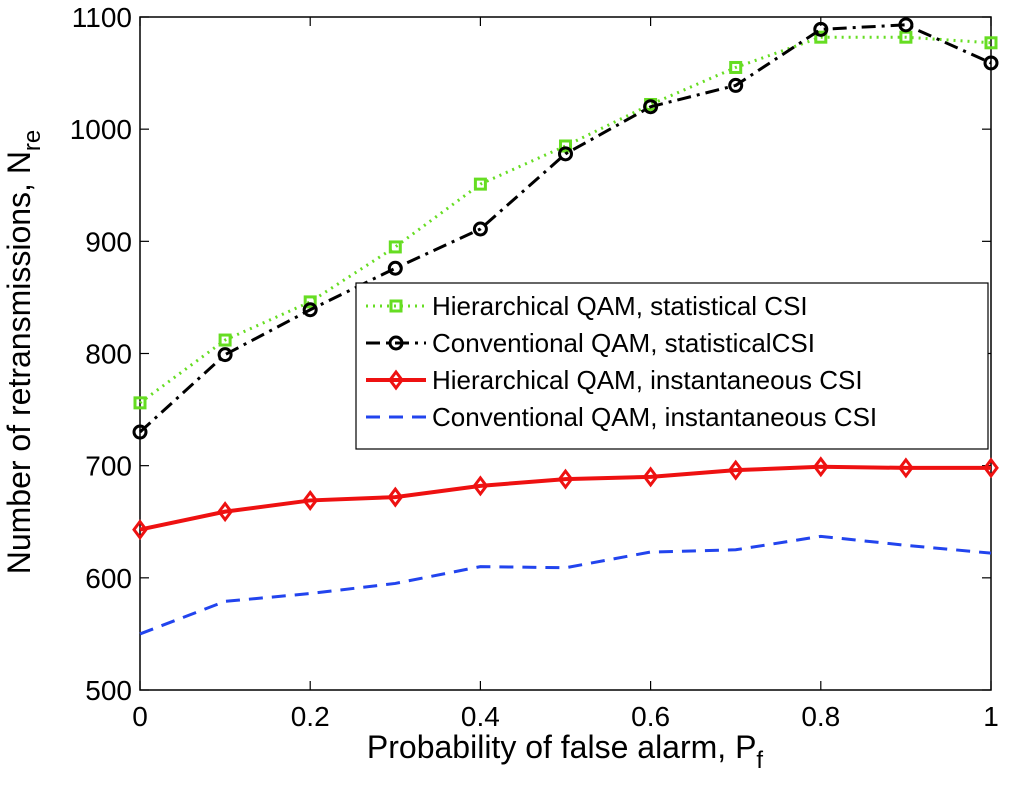 This screenshot has width=1010, height=786. Describe the element at coordinates (32, 140) in the screenshot. I see `y-axis-label-subscript: re` at that location.